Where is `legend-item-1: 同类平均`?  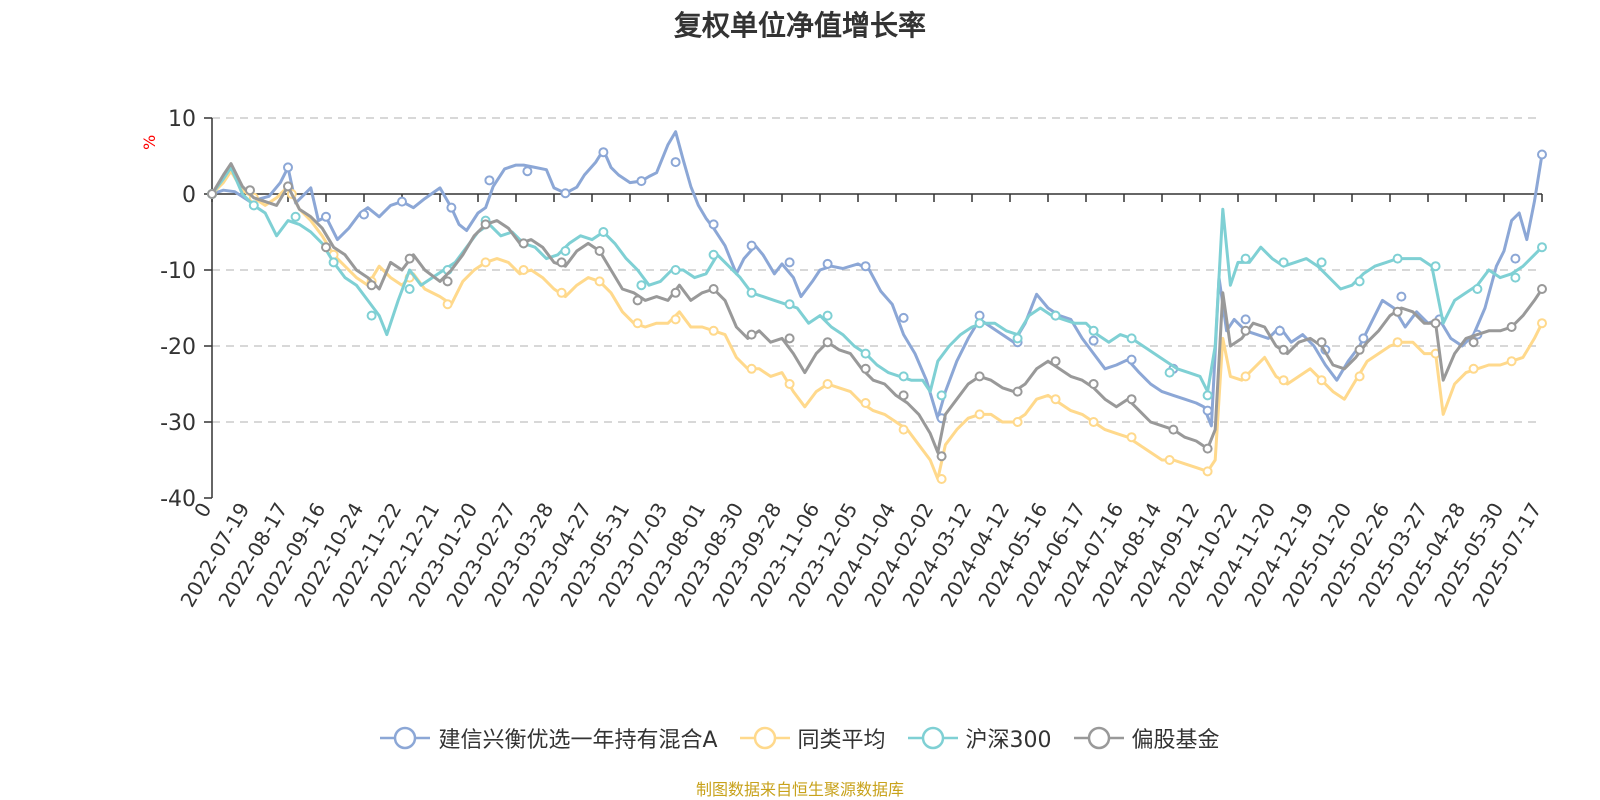 legend-item-1: 同类平均 is located at coordinates (812, 738).